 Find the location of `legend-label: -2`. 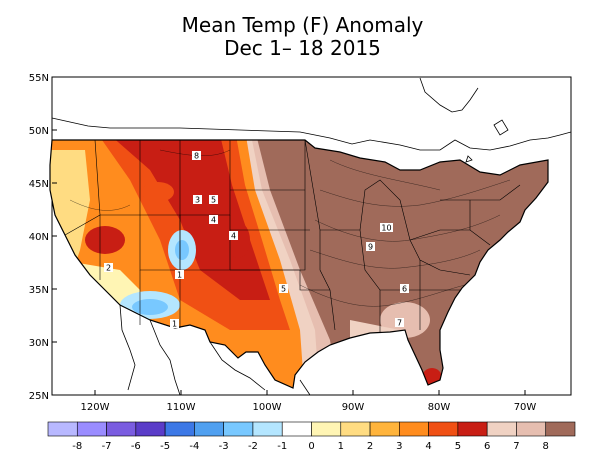

legend-label: -2 is located at coordinates (253, 446).